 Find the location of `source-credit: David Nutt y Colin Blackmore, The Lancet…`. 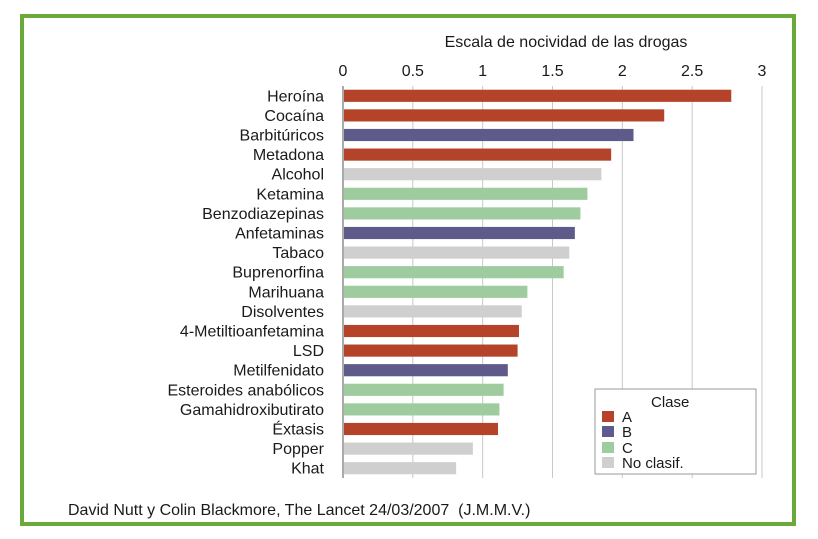

source-credit: David Nutt y Colin Blackmore, The Lancet… is located at coordinates (299, 510).